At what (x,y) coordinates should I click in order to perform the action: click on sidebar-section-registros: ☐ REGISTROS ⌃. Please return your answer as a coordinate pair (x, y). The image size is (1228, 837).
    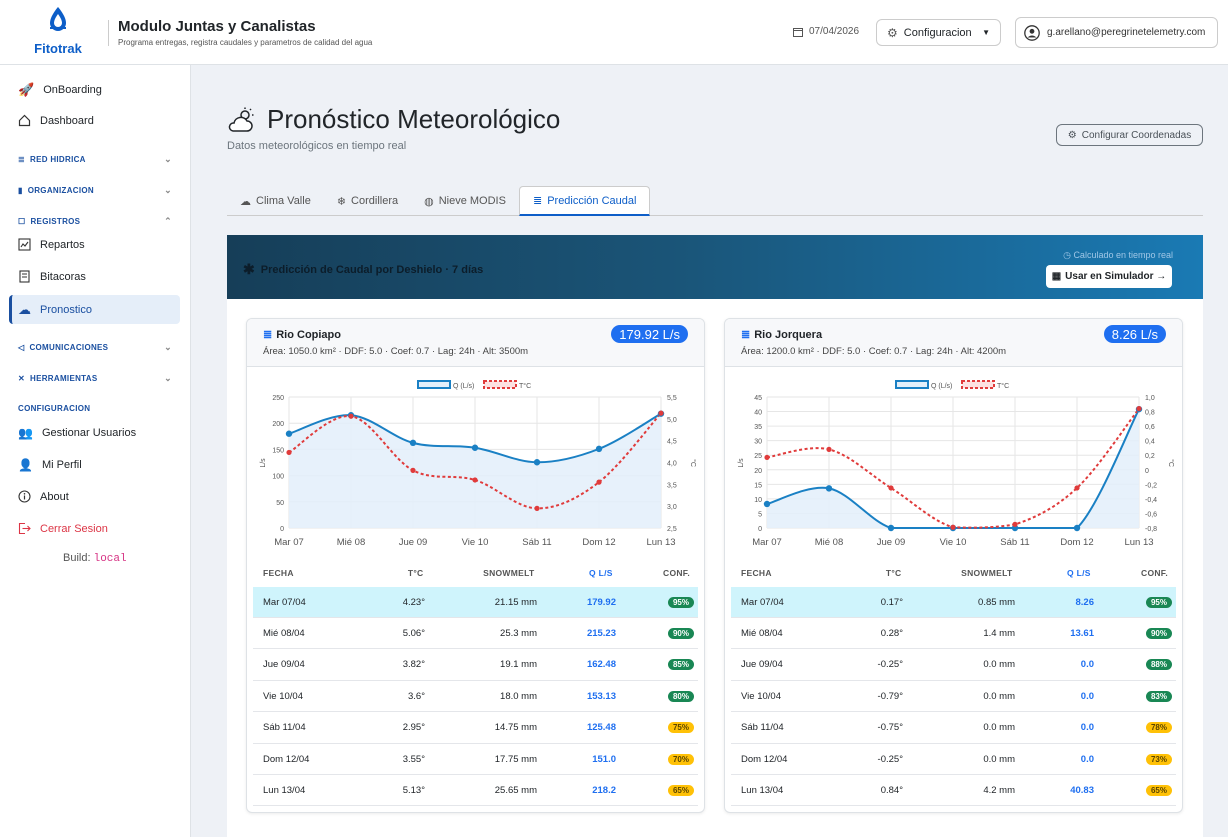
    Looking at the image, I should click on (95, 221).